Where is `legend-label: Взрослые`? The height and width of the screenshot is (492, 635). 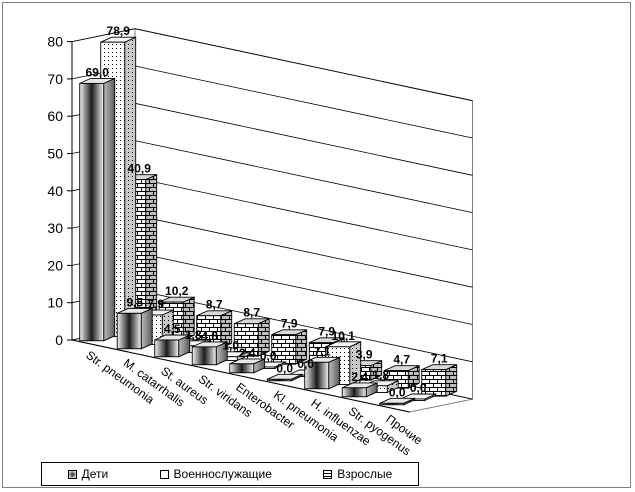
legend-label: Взрослые is located at coordinates (365, 474).